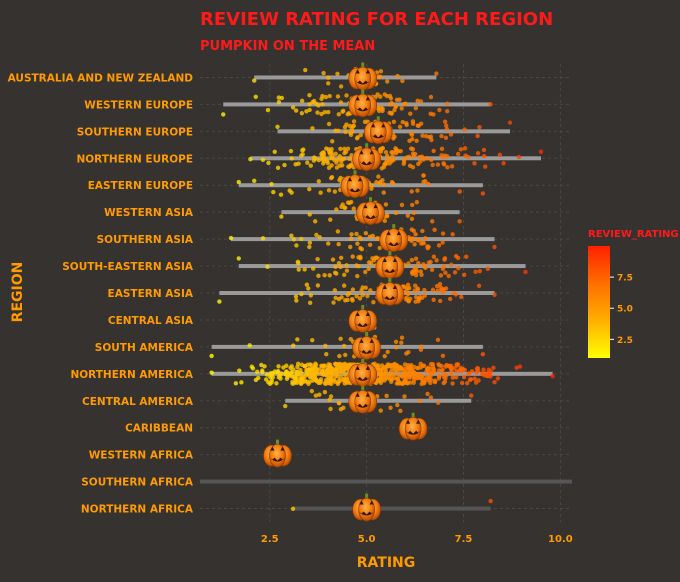  What do you see at coordinates (138, 105) in the screenshot?
I see `region-label: WESTERN EUROPE` at bounding box center [138, 105].